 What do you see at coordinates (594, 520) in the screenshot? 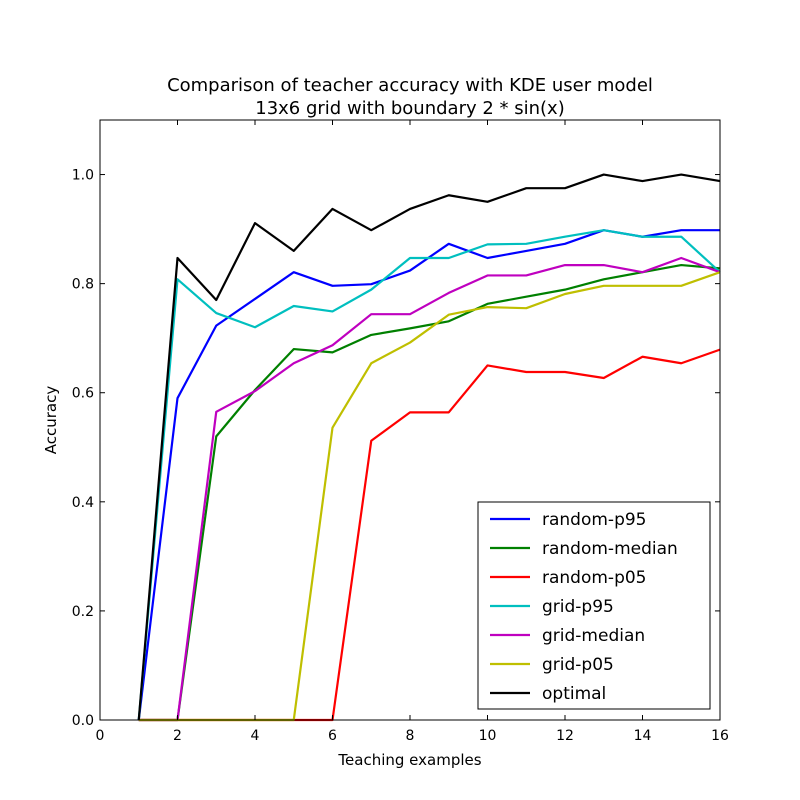
I see `legend-label-random-p95: random-p95` at bounding box center [594, 520].